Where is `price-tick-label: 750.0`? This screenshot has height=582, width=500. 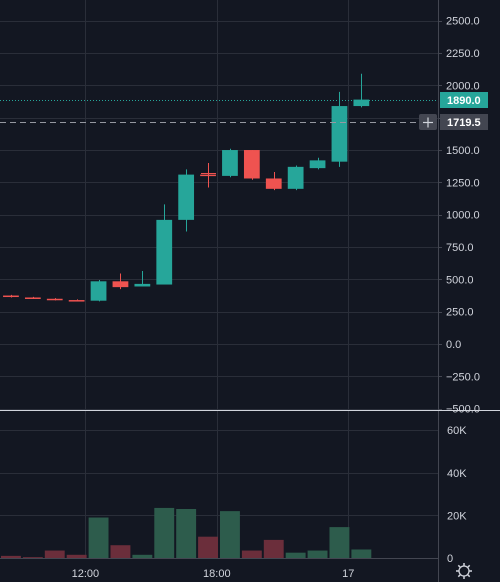
price-tick-label: 750.0 is located at coordinates (460, 248).